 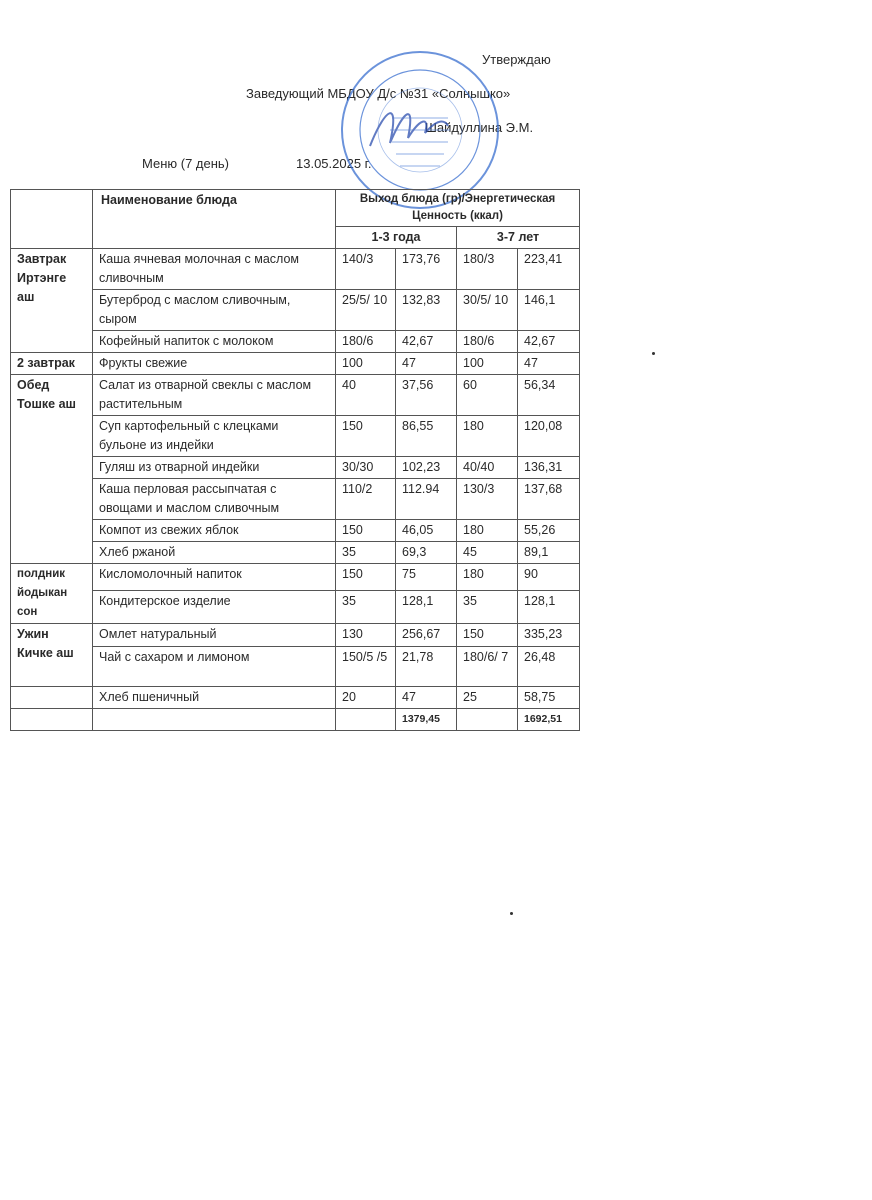 I want to click on menu-title: Меню (7 день), so click(x=186, y=163).